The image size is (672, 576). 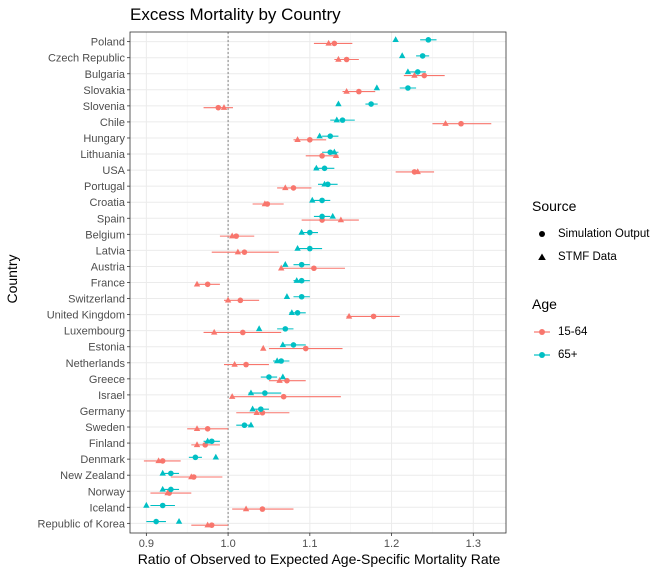 I want to click on y-tick-label: Germany, so click(x=103, y=412).